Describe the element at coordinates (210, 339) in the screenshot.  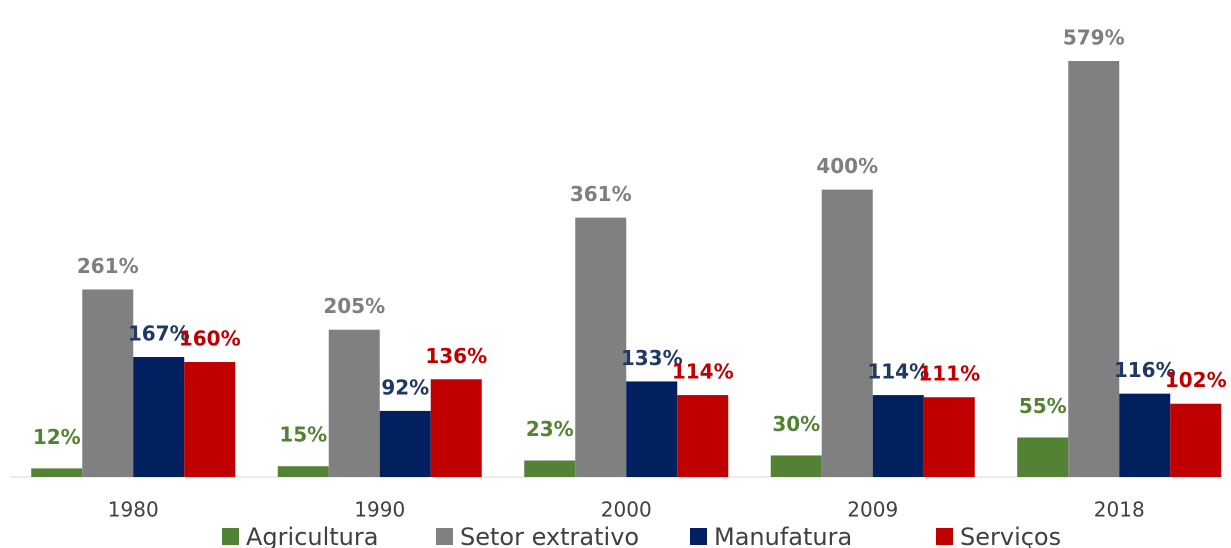
I see `value-label: 160%` at that location.